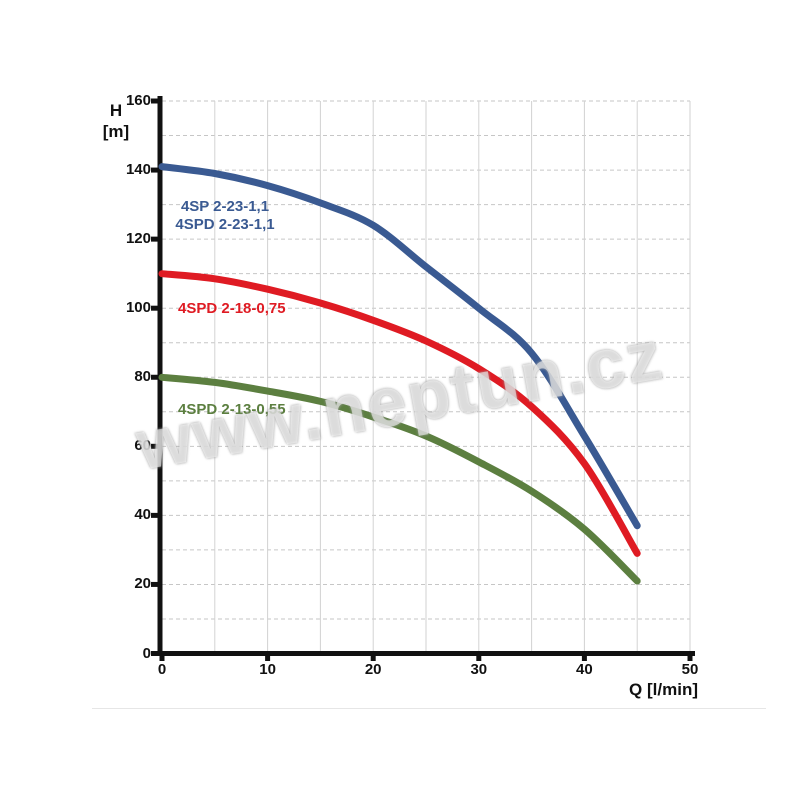  I want to click on curve-label-2: 4SPD 2-18-0,75, so click(243, 309).